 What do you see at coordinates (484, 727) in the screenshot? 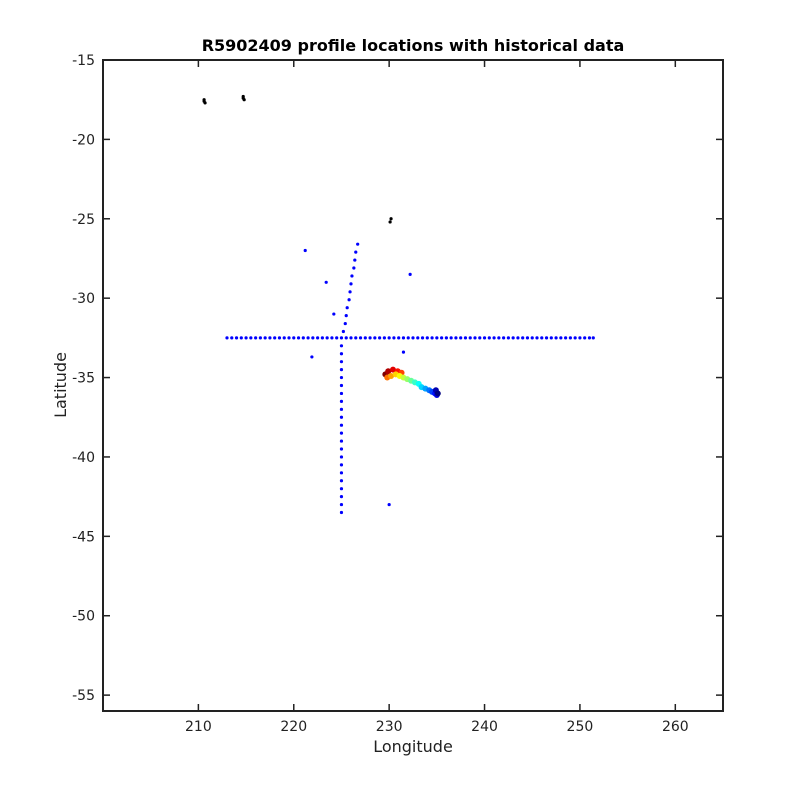
I see `x-tick-label: 240` at bounding box center [484, 727].